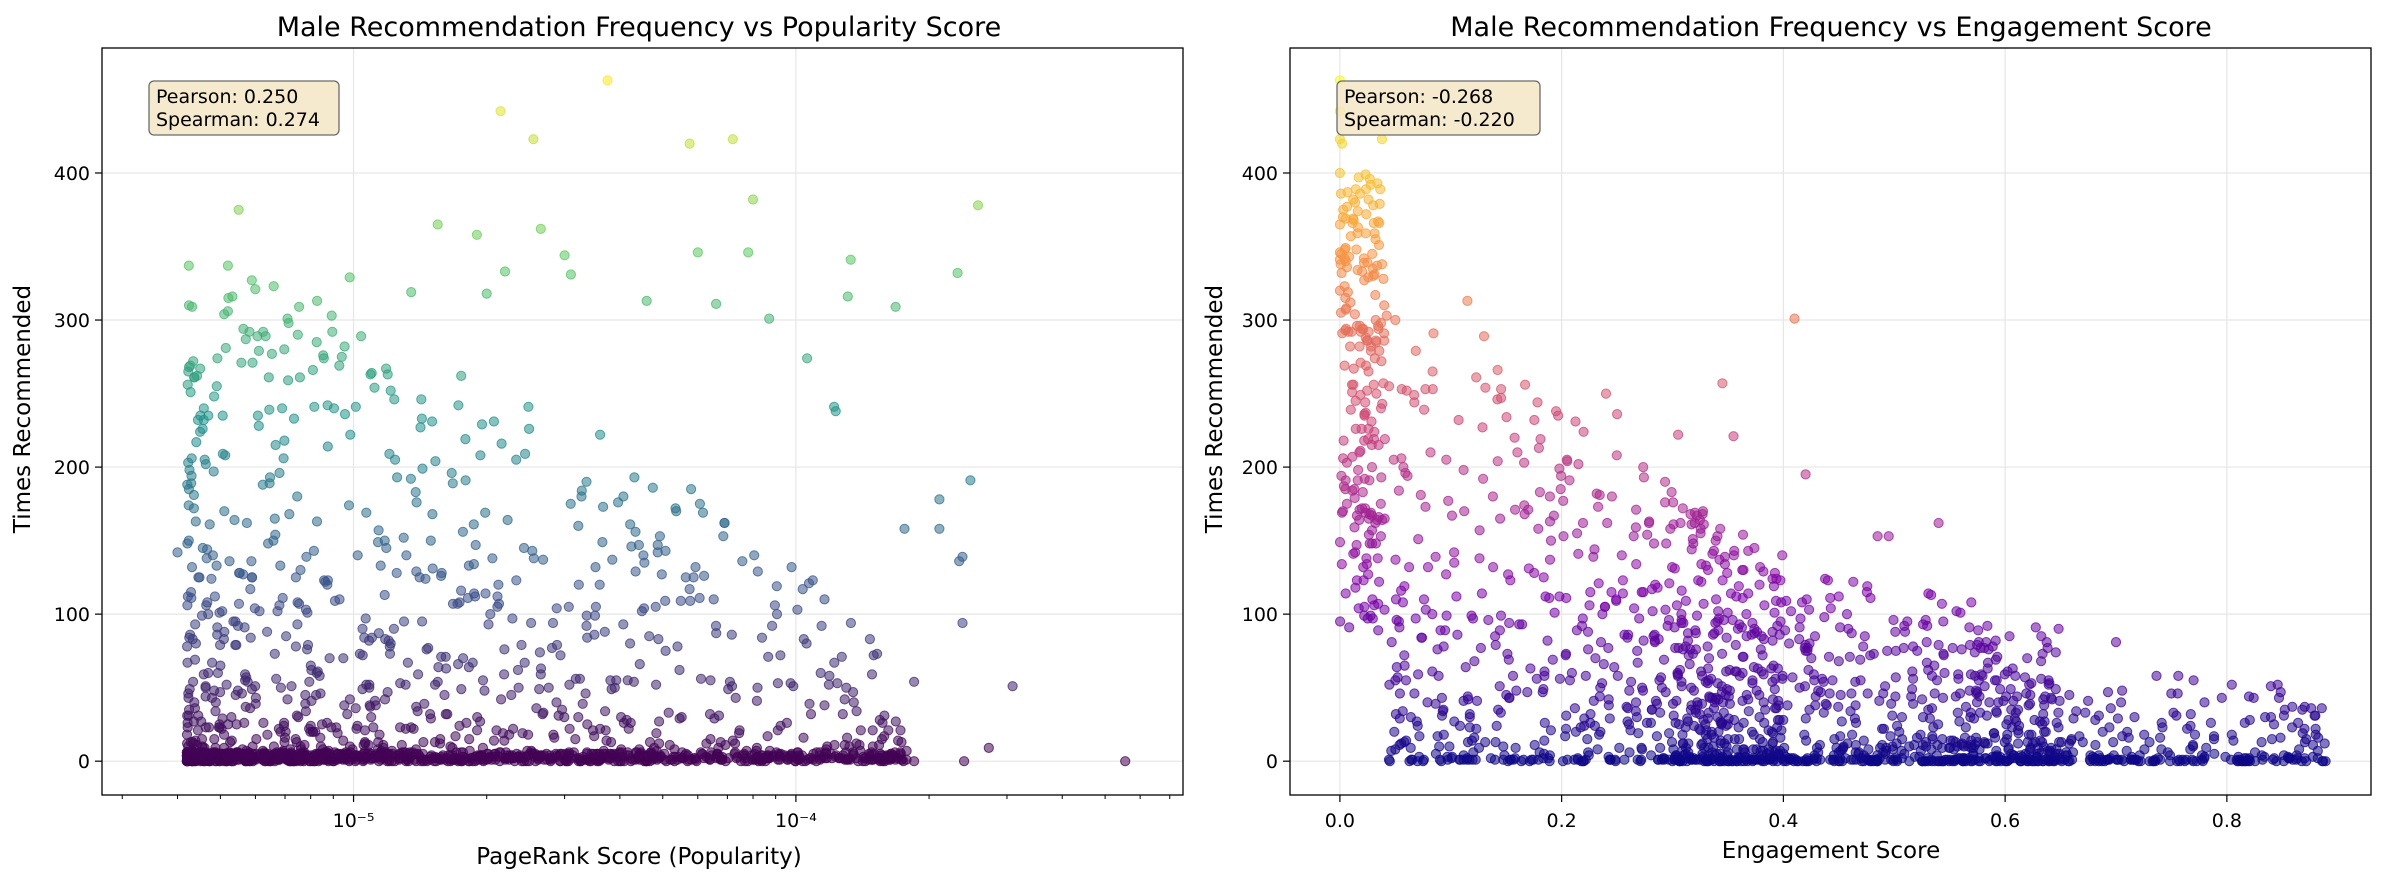 The width and height of the screenshot is (2386, 881). I want to click on x-tick-label: 0.6, so click(2005, 821).